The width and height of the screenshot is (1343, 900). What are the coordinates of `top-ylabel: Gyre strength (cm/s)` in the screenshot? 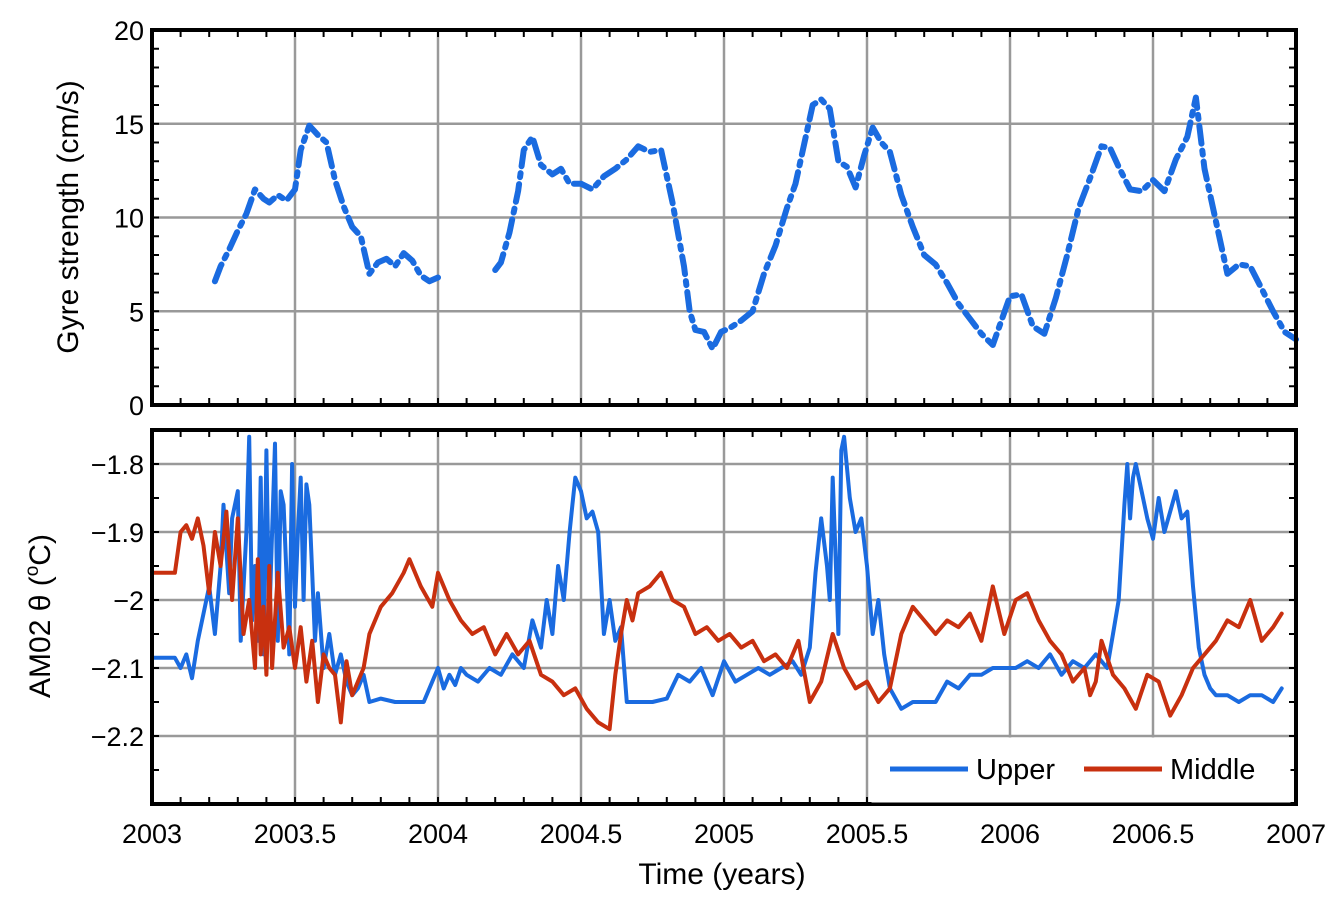 It's located at (68, 216).